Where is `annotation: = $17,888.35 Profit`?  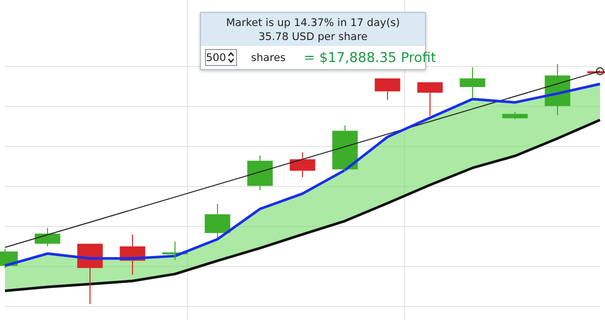
annotation: = $17,888.35 Profit is located at coordinates (370, 58).